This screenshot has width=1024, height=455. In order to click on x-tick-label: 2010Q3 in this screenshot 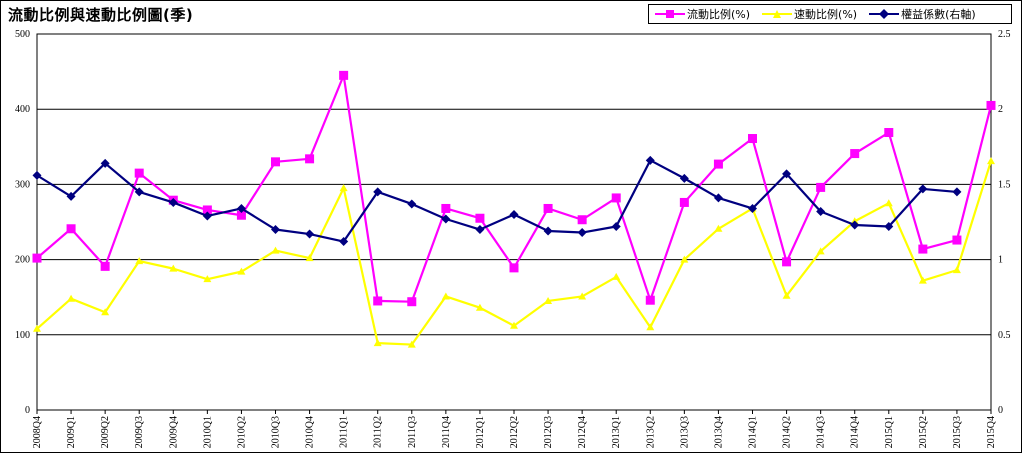, I will do `click(276, 432)`.